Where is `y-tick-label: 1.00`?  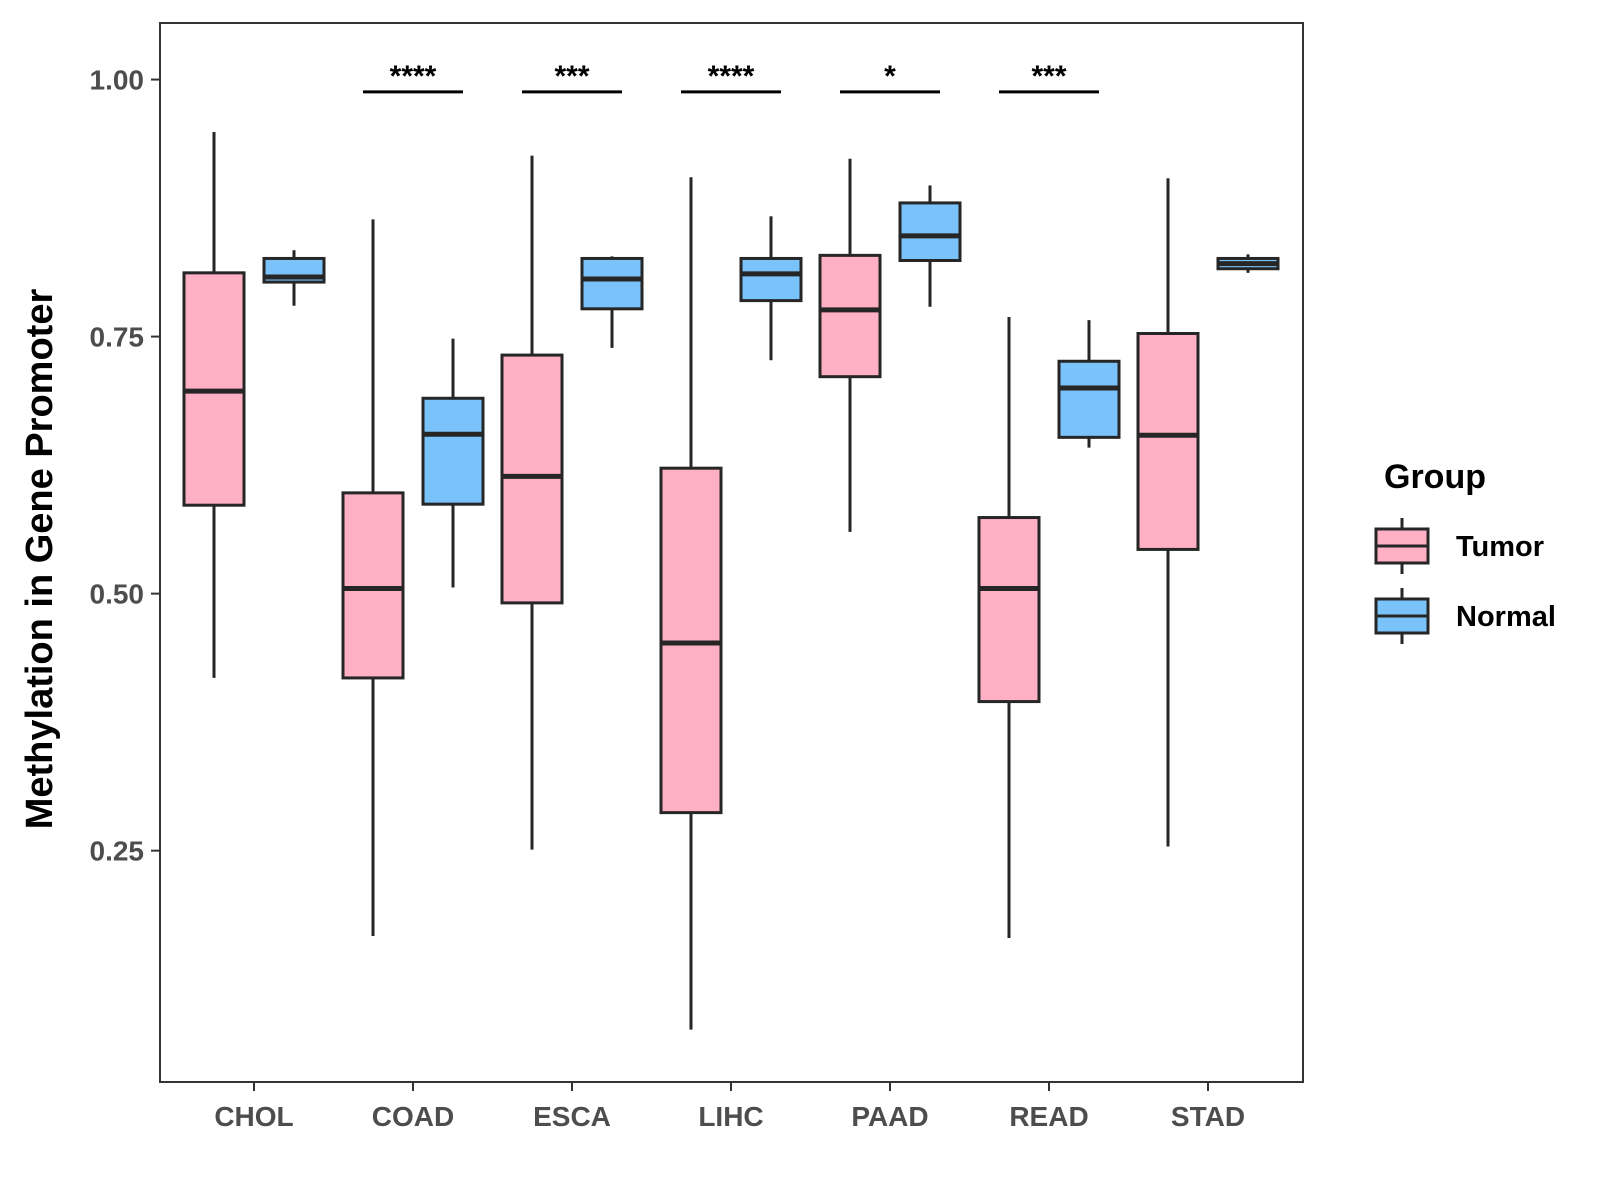 y-tick-label: 1.00 is located at coordinates (117, 80).